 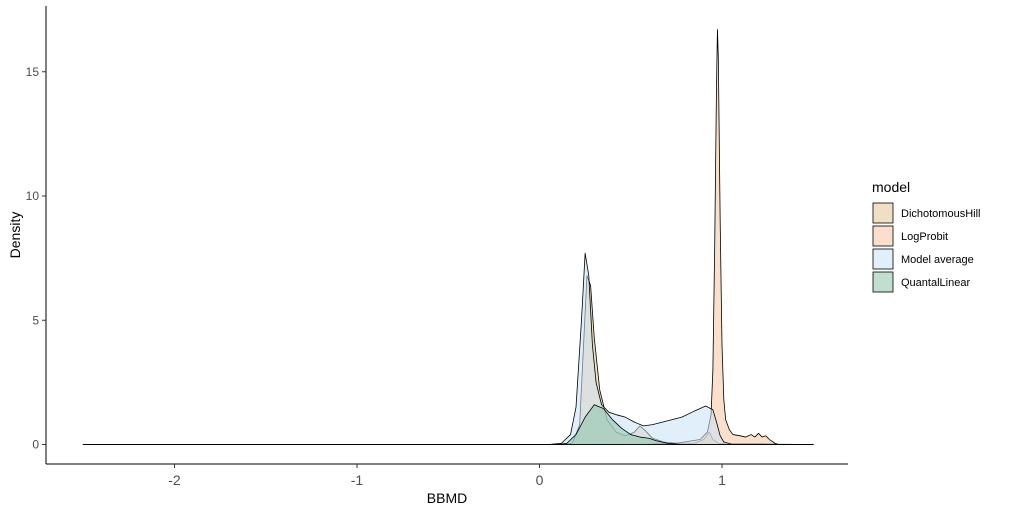 What do you see at coordinates (937, 260) in the screenshot?
I see `legend-label-model-average: Model average` at bounding box center [937, 260].